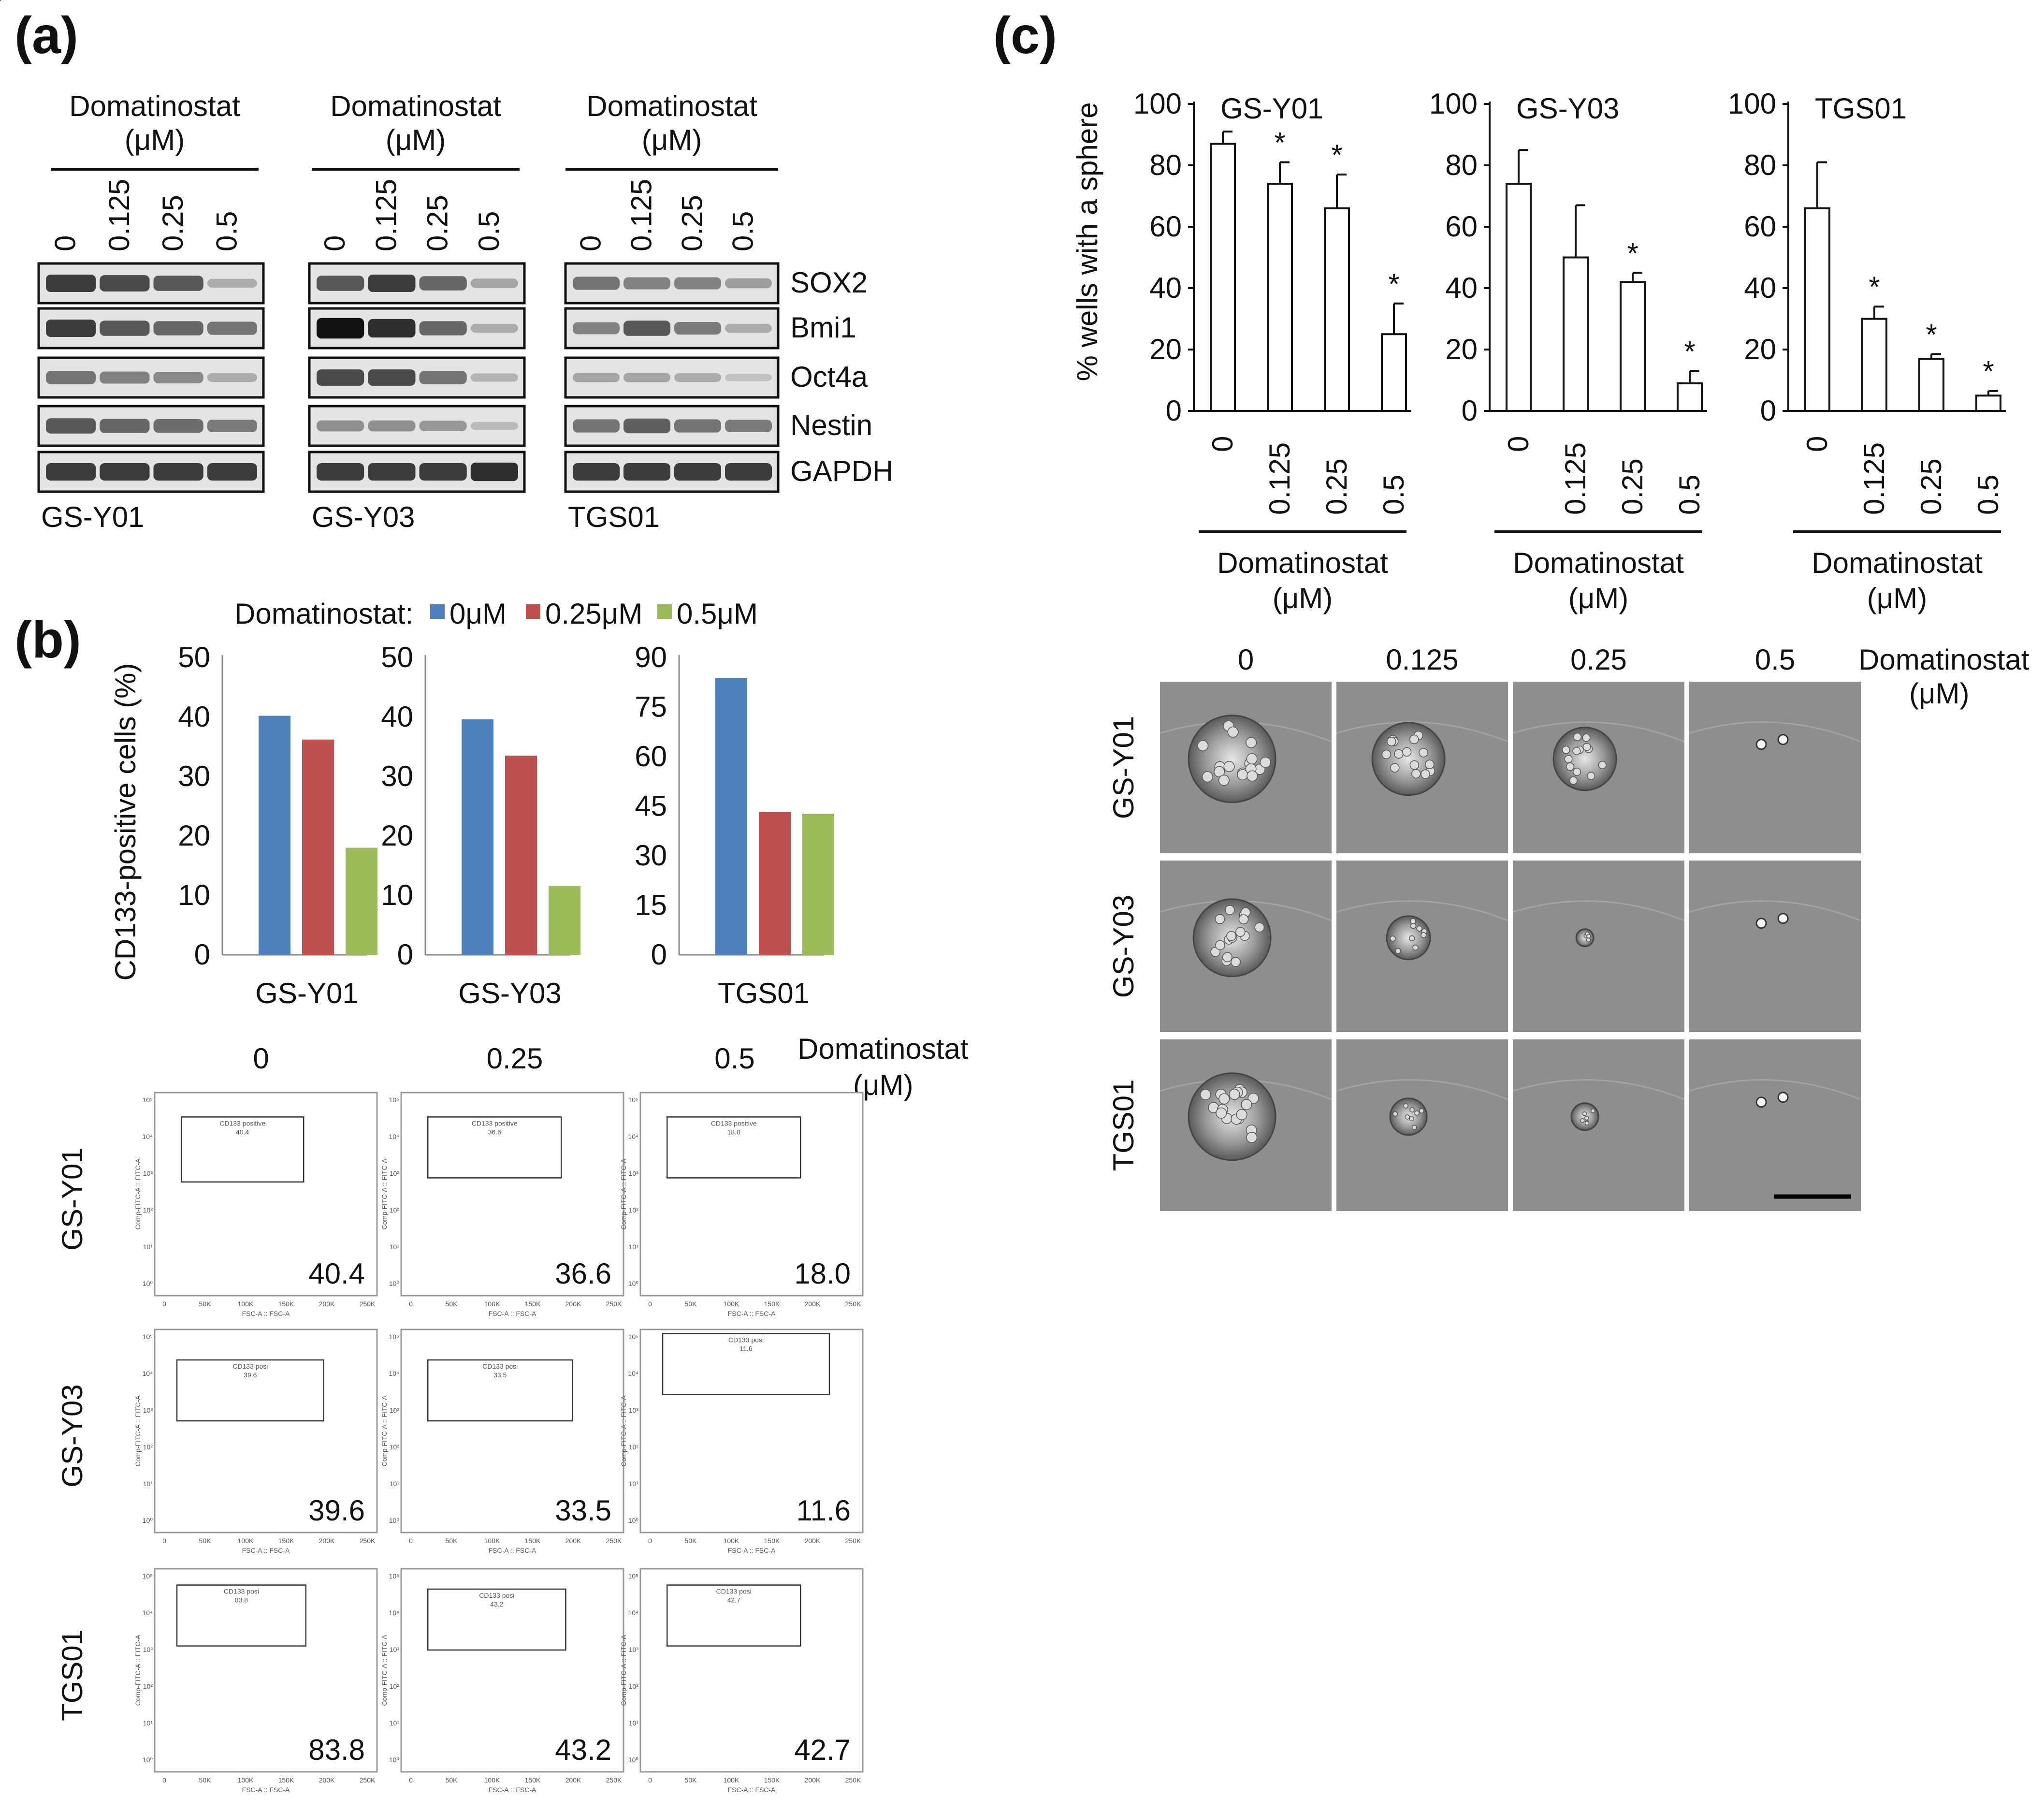  I want to click on bar-0m, so click(477, 837).